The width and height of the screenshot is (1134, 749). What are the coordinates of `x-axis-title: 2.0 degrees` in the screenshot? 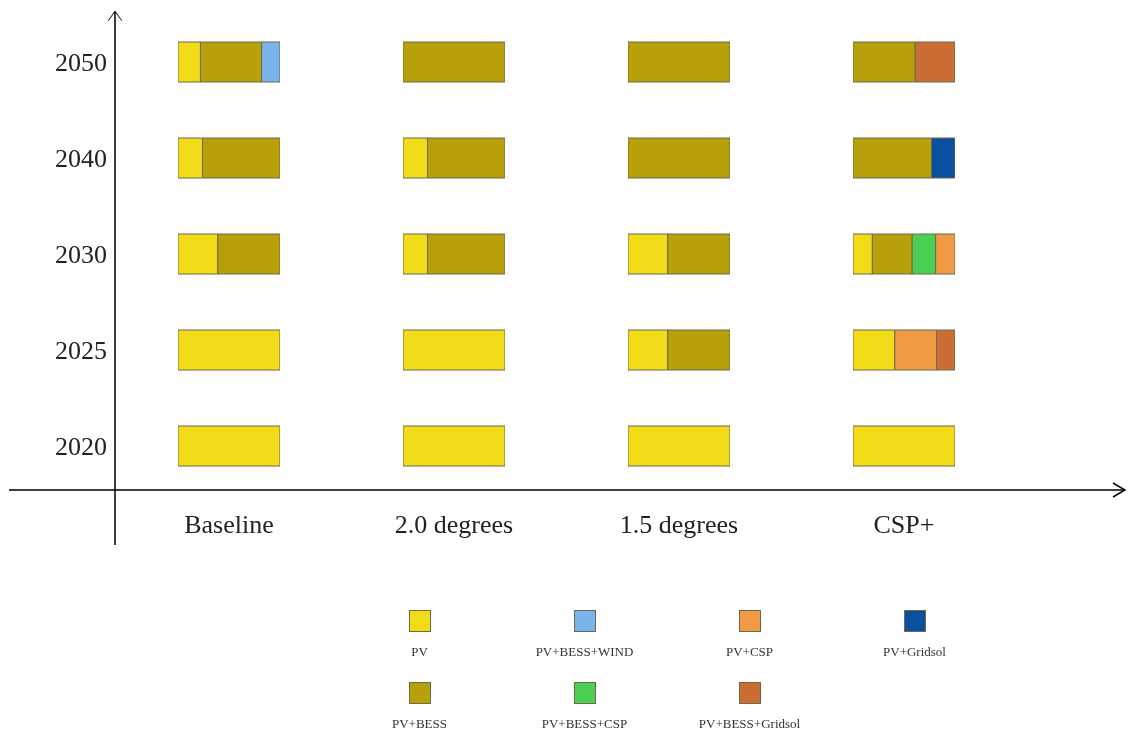 It's located at (454, 524).